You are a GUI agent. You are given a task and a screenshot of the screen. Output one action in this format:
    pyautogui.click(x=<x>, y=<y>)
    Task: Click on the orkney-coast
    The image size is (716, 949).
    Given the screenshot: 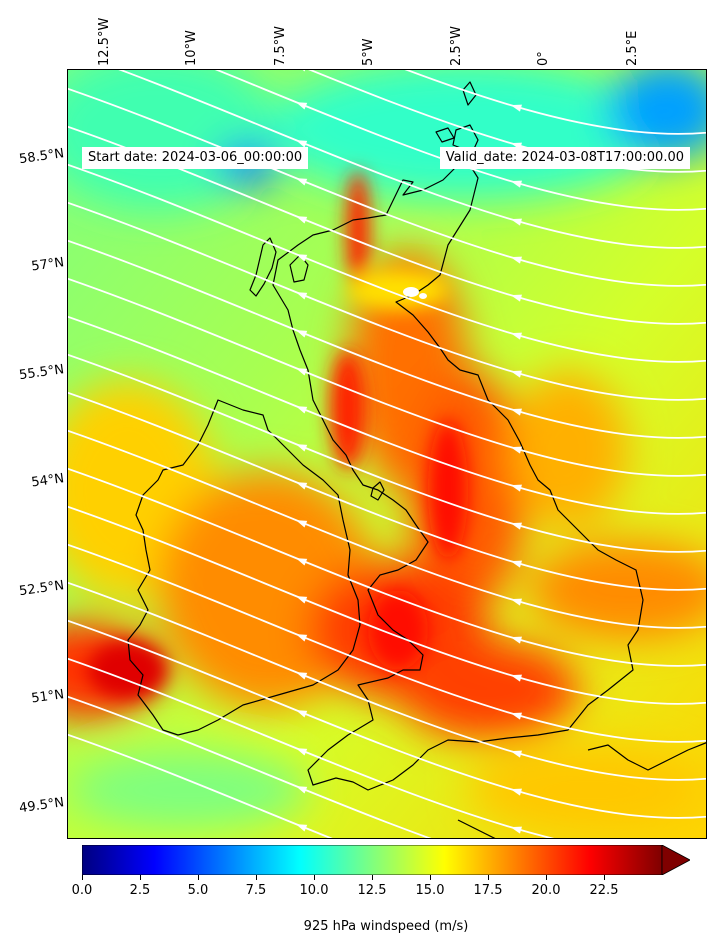 What is the action you would take?
    pyautogui.click(x=445, y=135)
    